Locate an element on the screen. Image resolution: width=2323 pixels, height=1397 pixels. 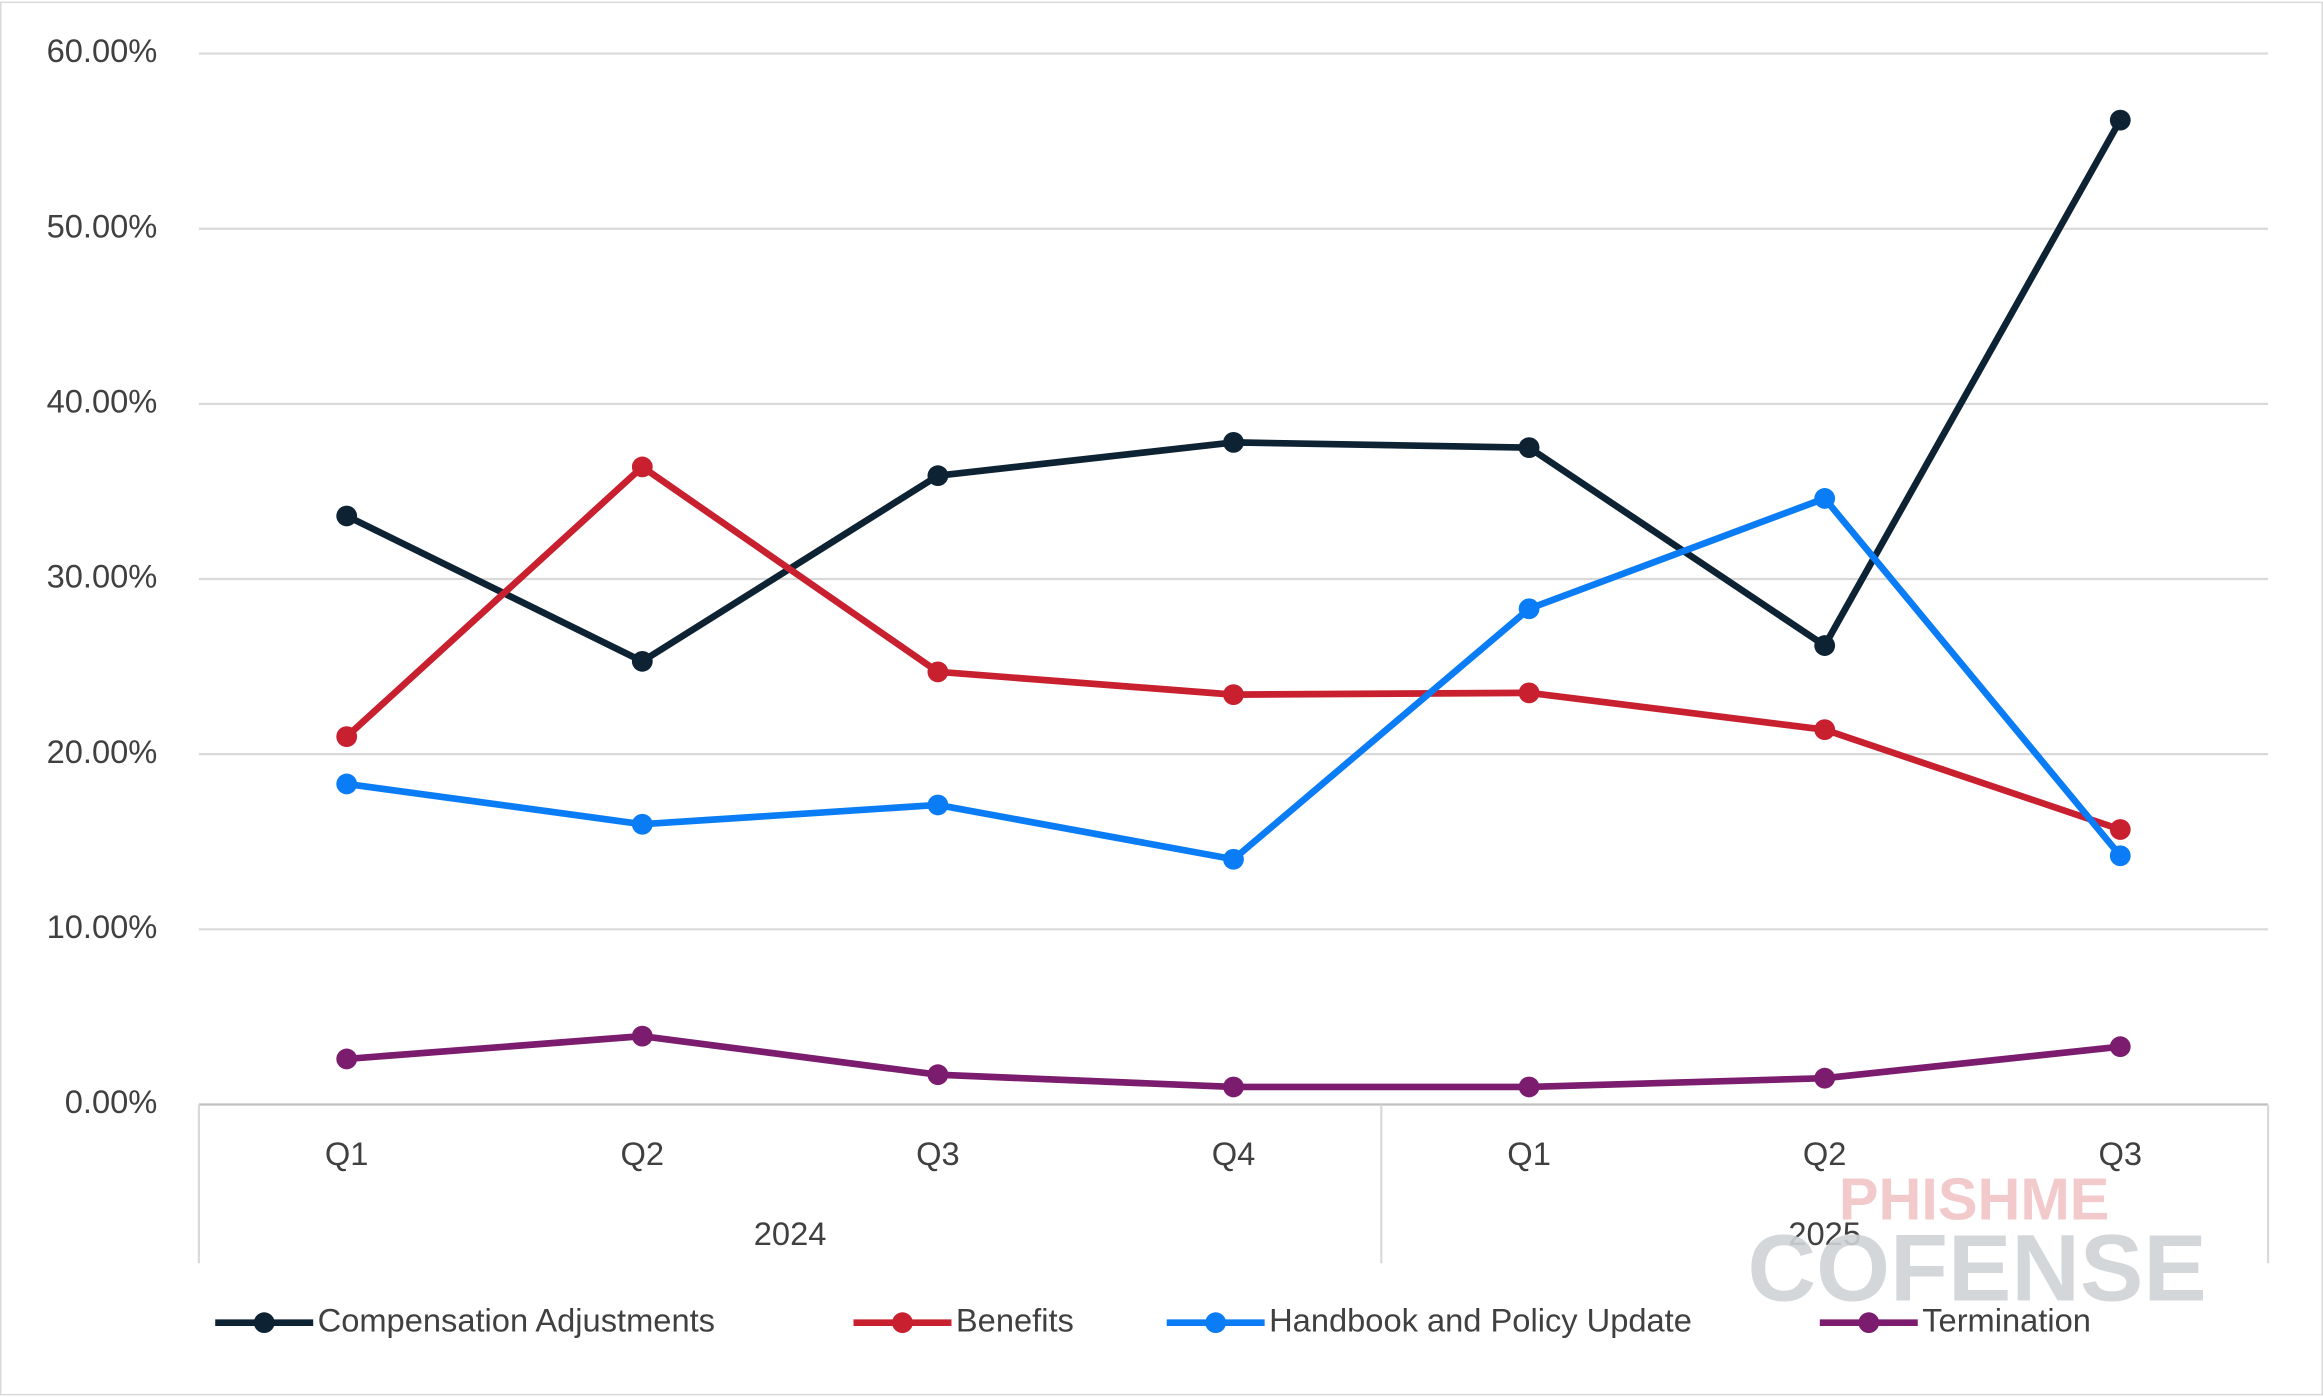
y-tick-label: 50.00% is located at coordinates (102, 225).